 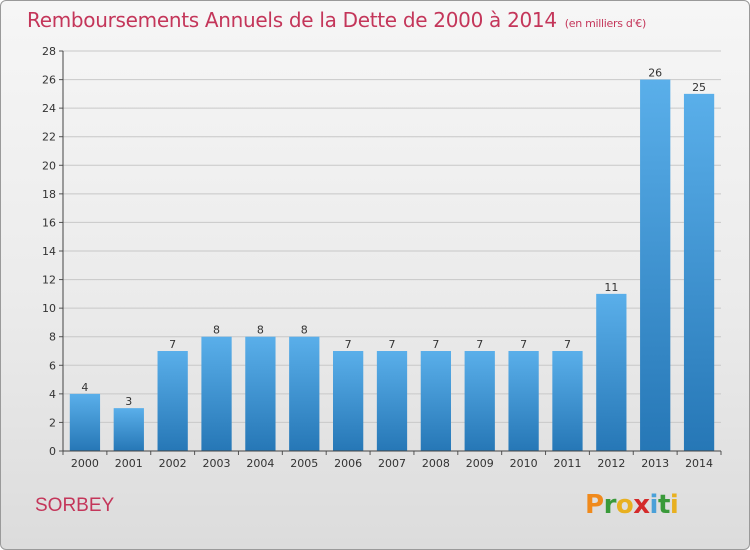 I want to click on x-tick-label: 2003, so click(x=217, y=463).